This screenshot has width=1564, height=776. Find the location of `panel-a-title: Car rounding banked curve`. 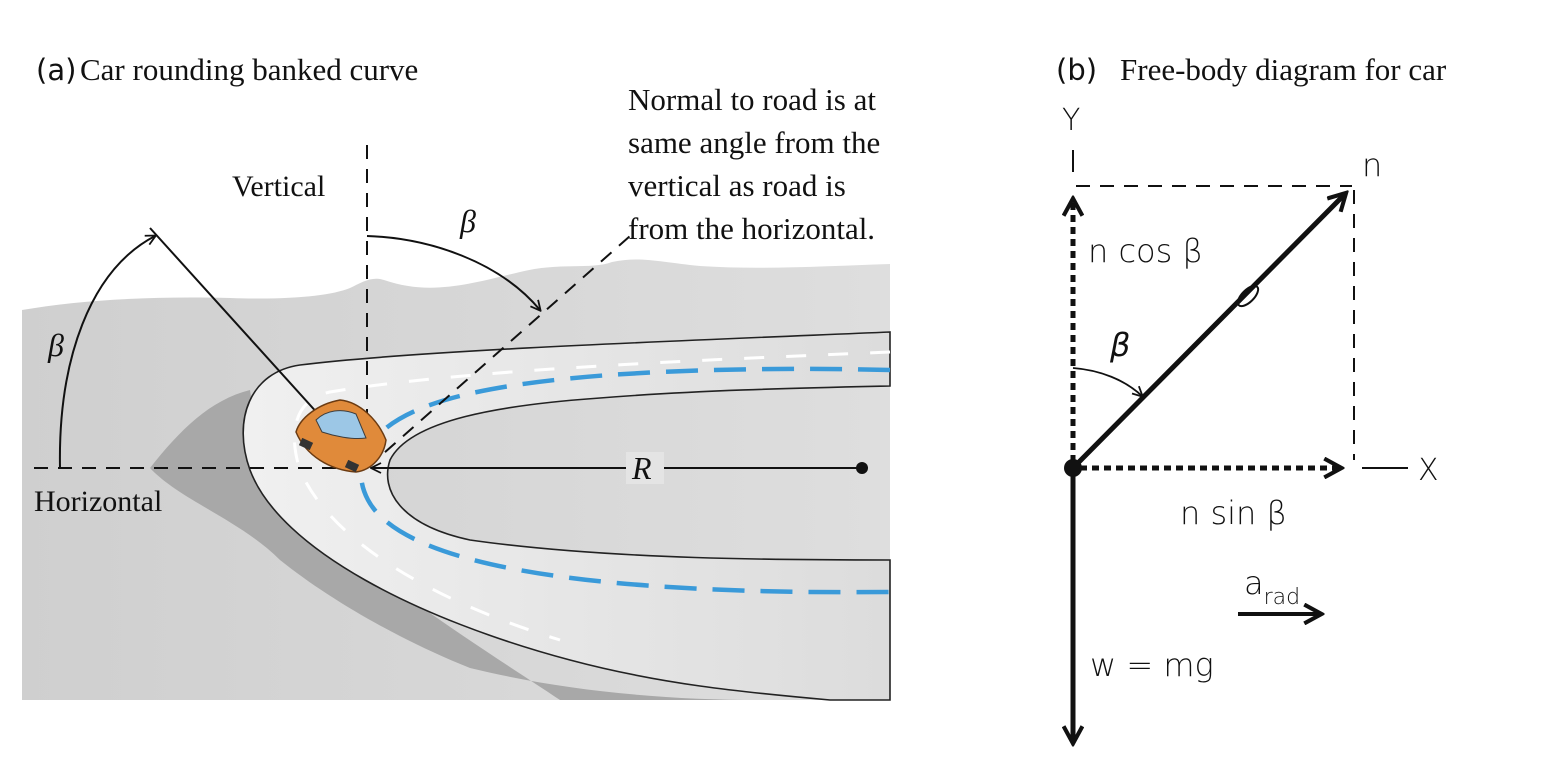

panel-a-title: Car rounding banked curve is located at coordinates (249, 69).